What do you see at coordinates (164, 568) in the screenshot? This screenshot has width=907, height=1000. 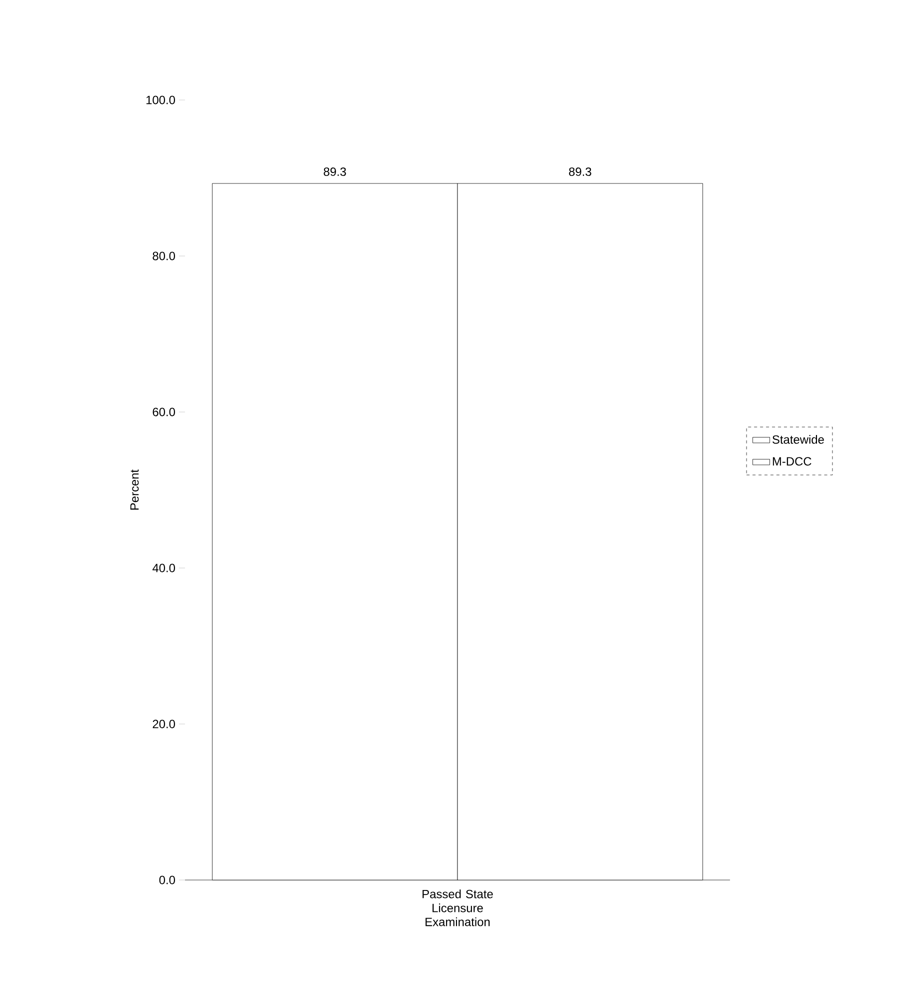 I see `y-tick-label: 40.0` at bounding box center [164, 568].